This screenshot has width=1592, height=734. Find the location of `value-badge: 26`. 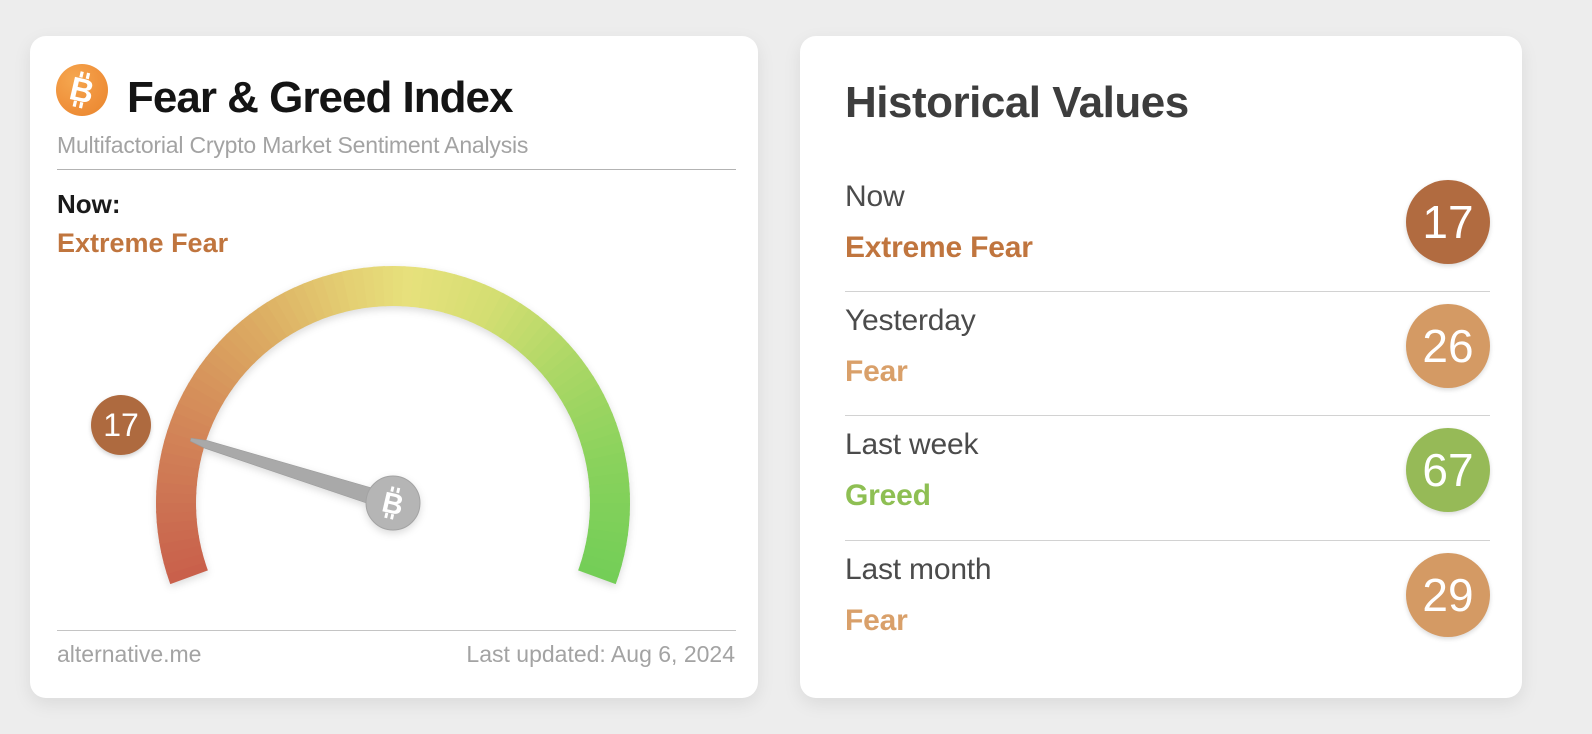

value-badge: 26 is located at coordinates (1448, 346).